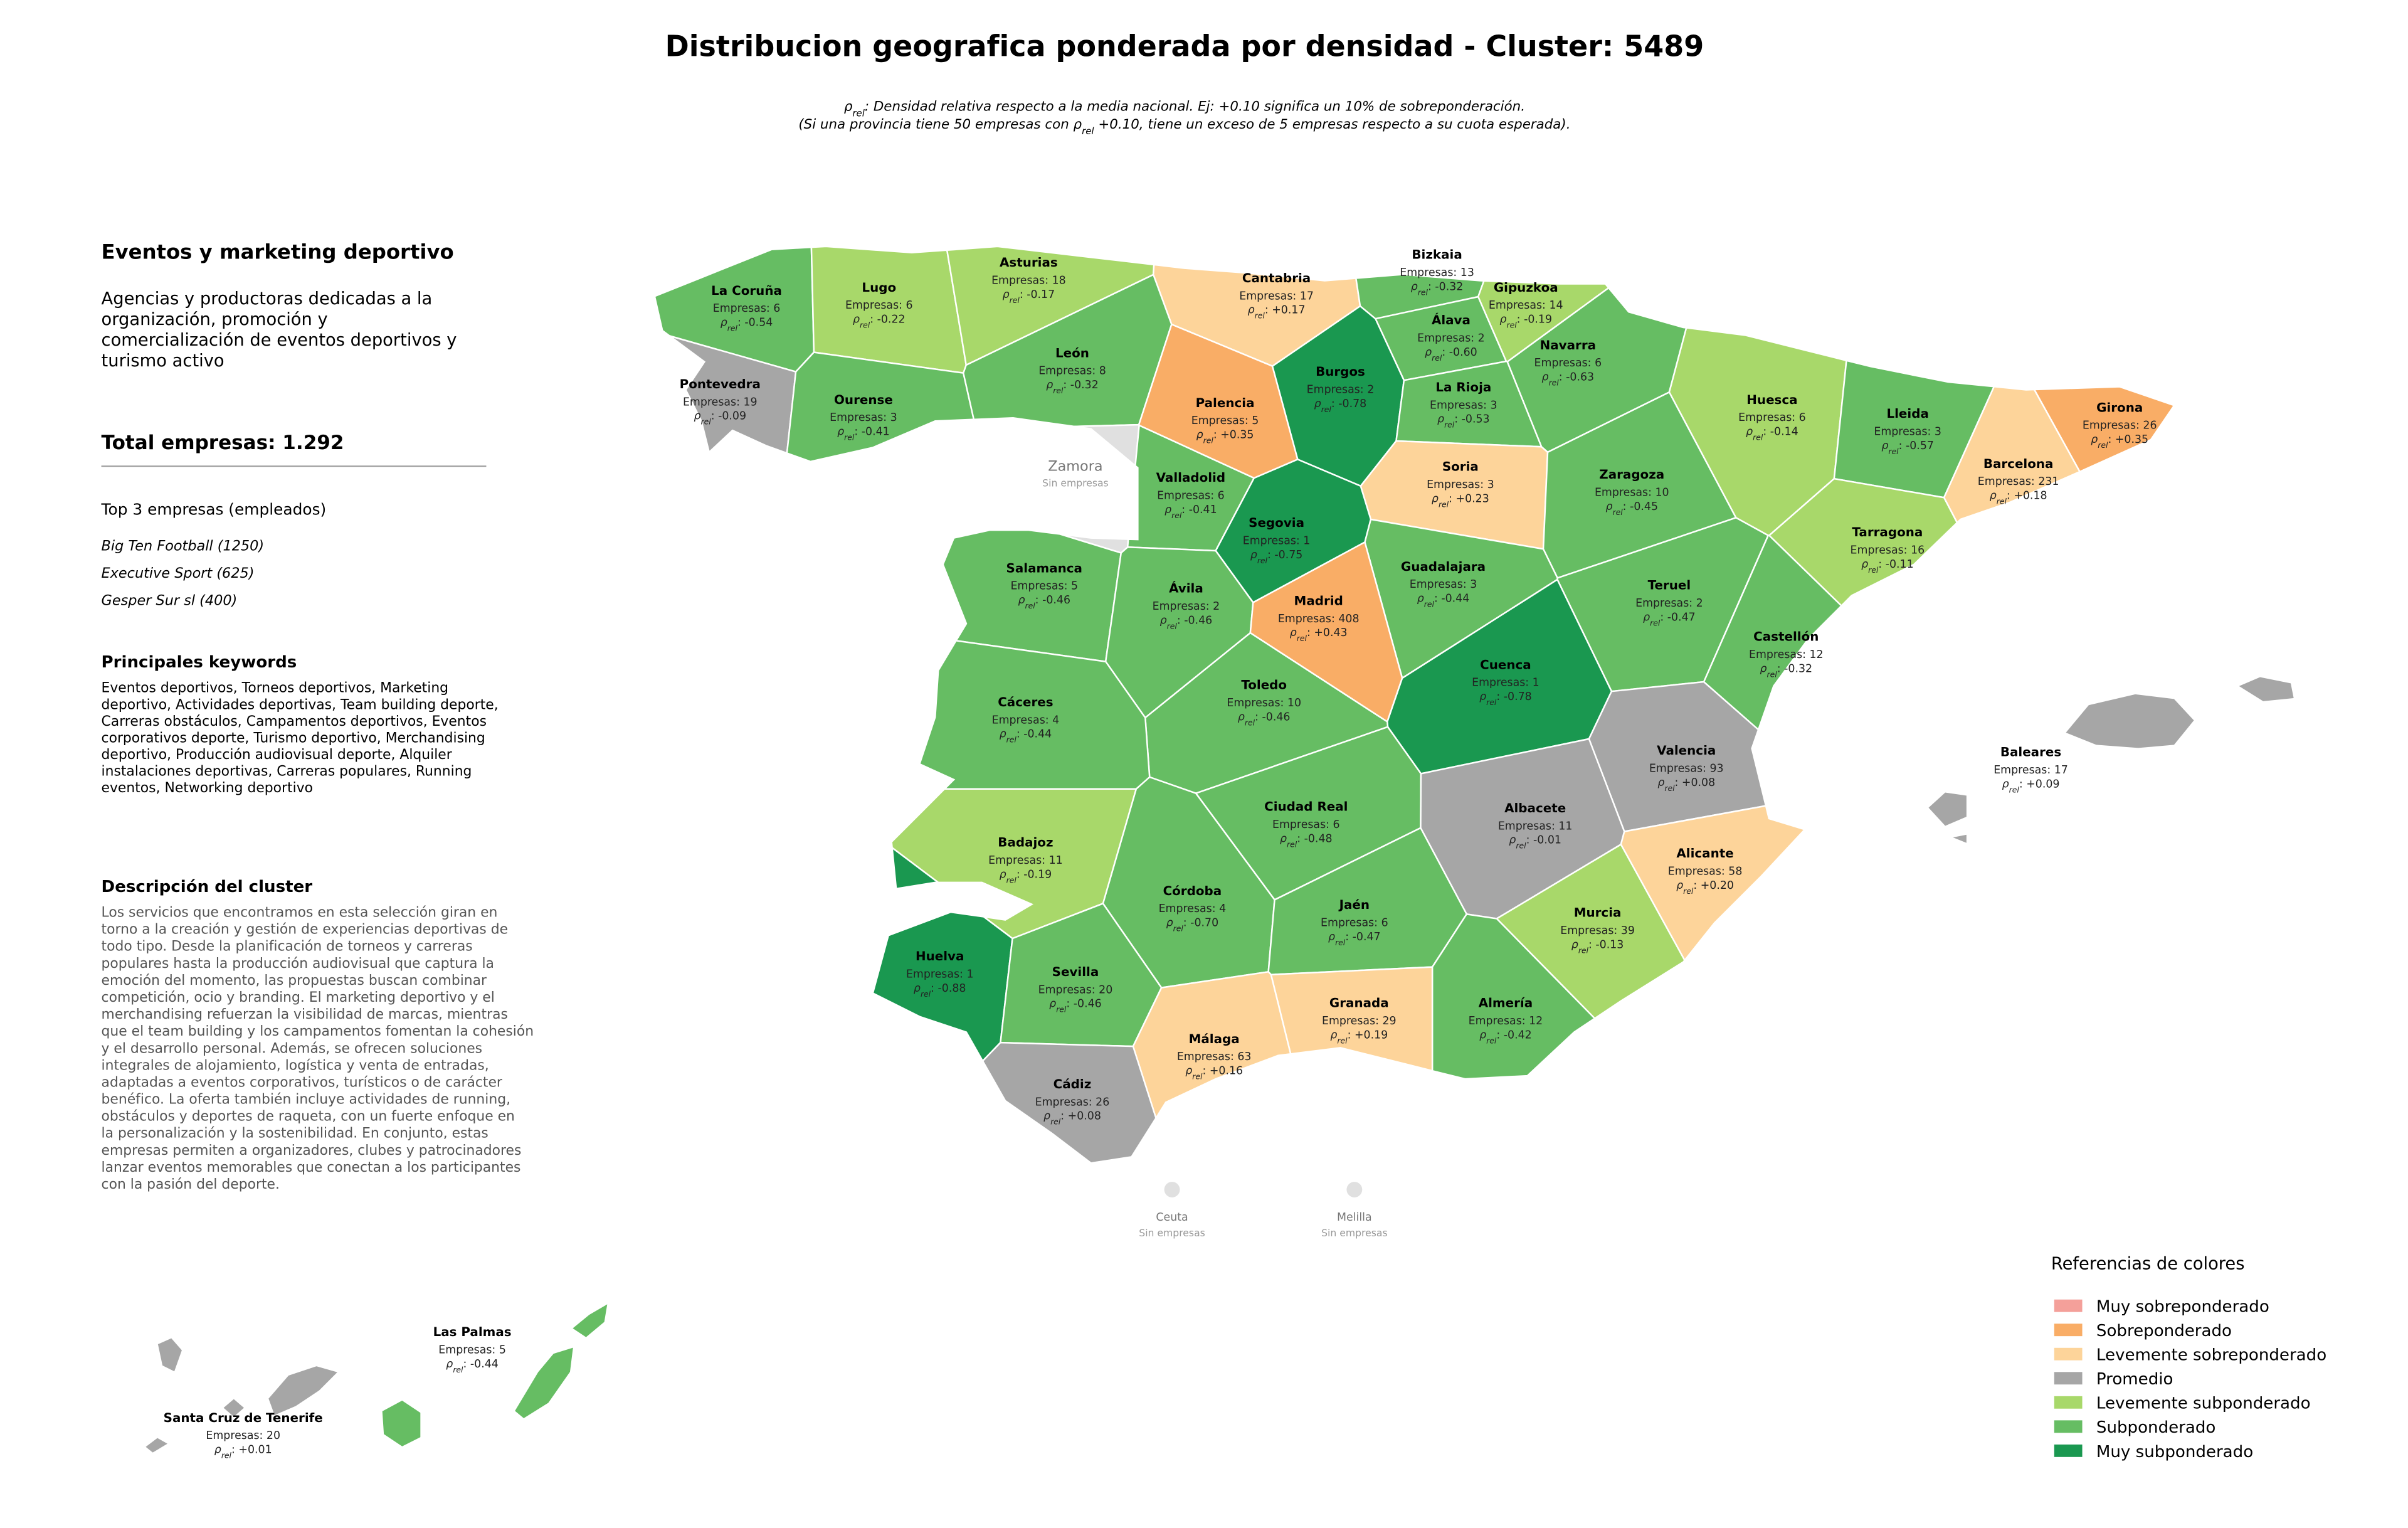  I want to click on rho-value: -0.88, so click(952, 988).